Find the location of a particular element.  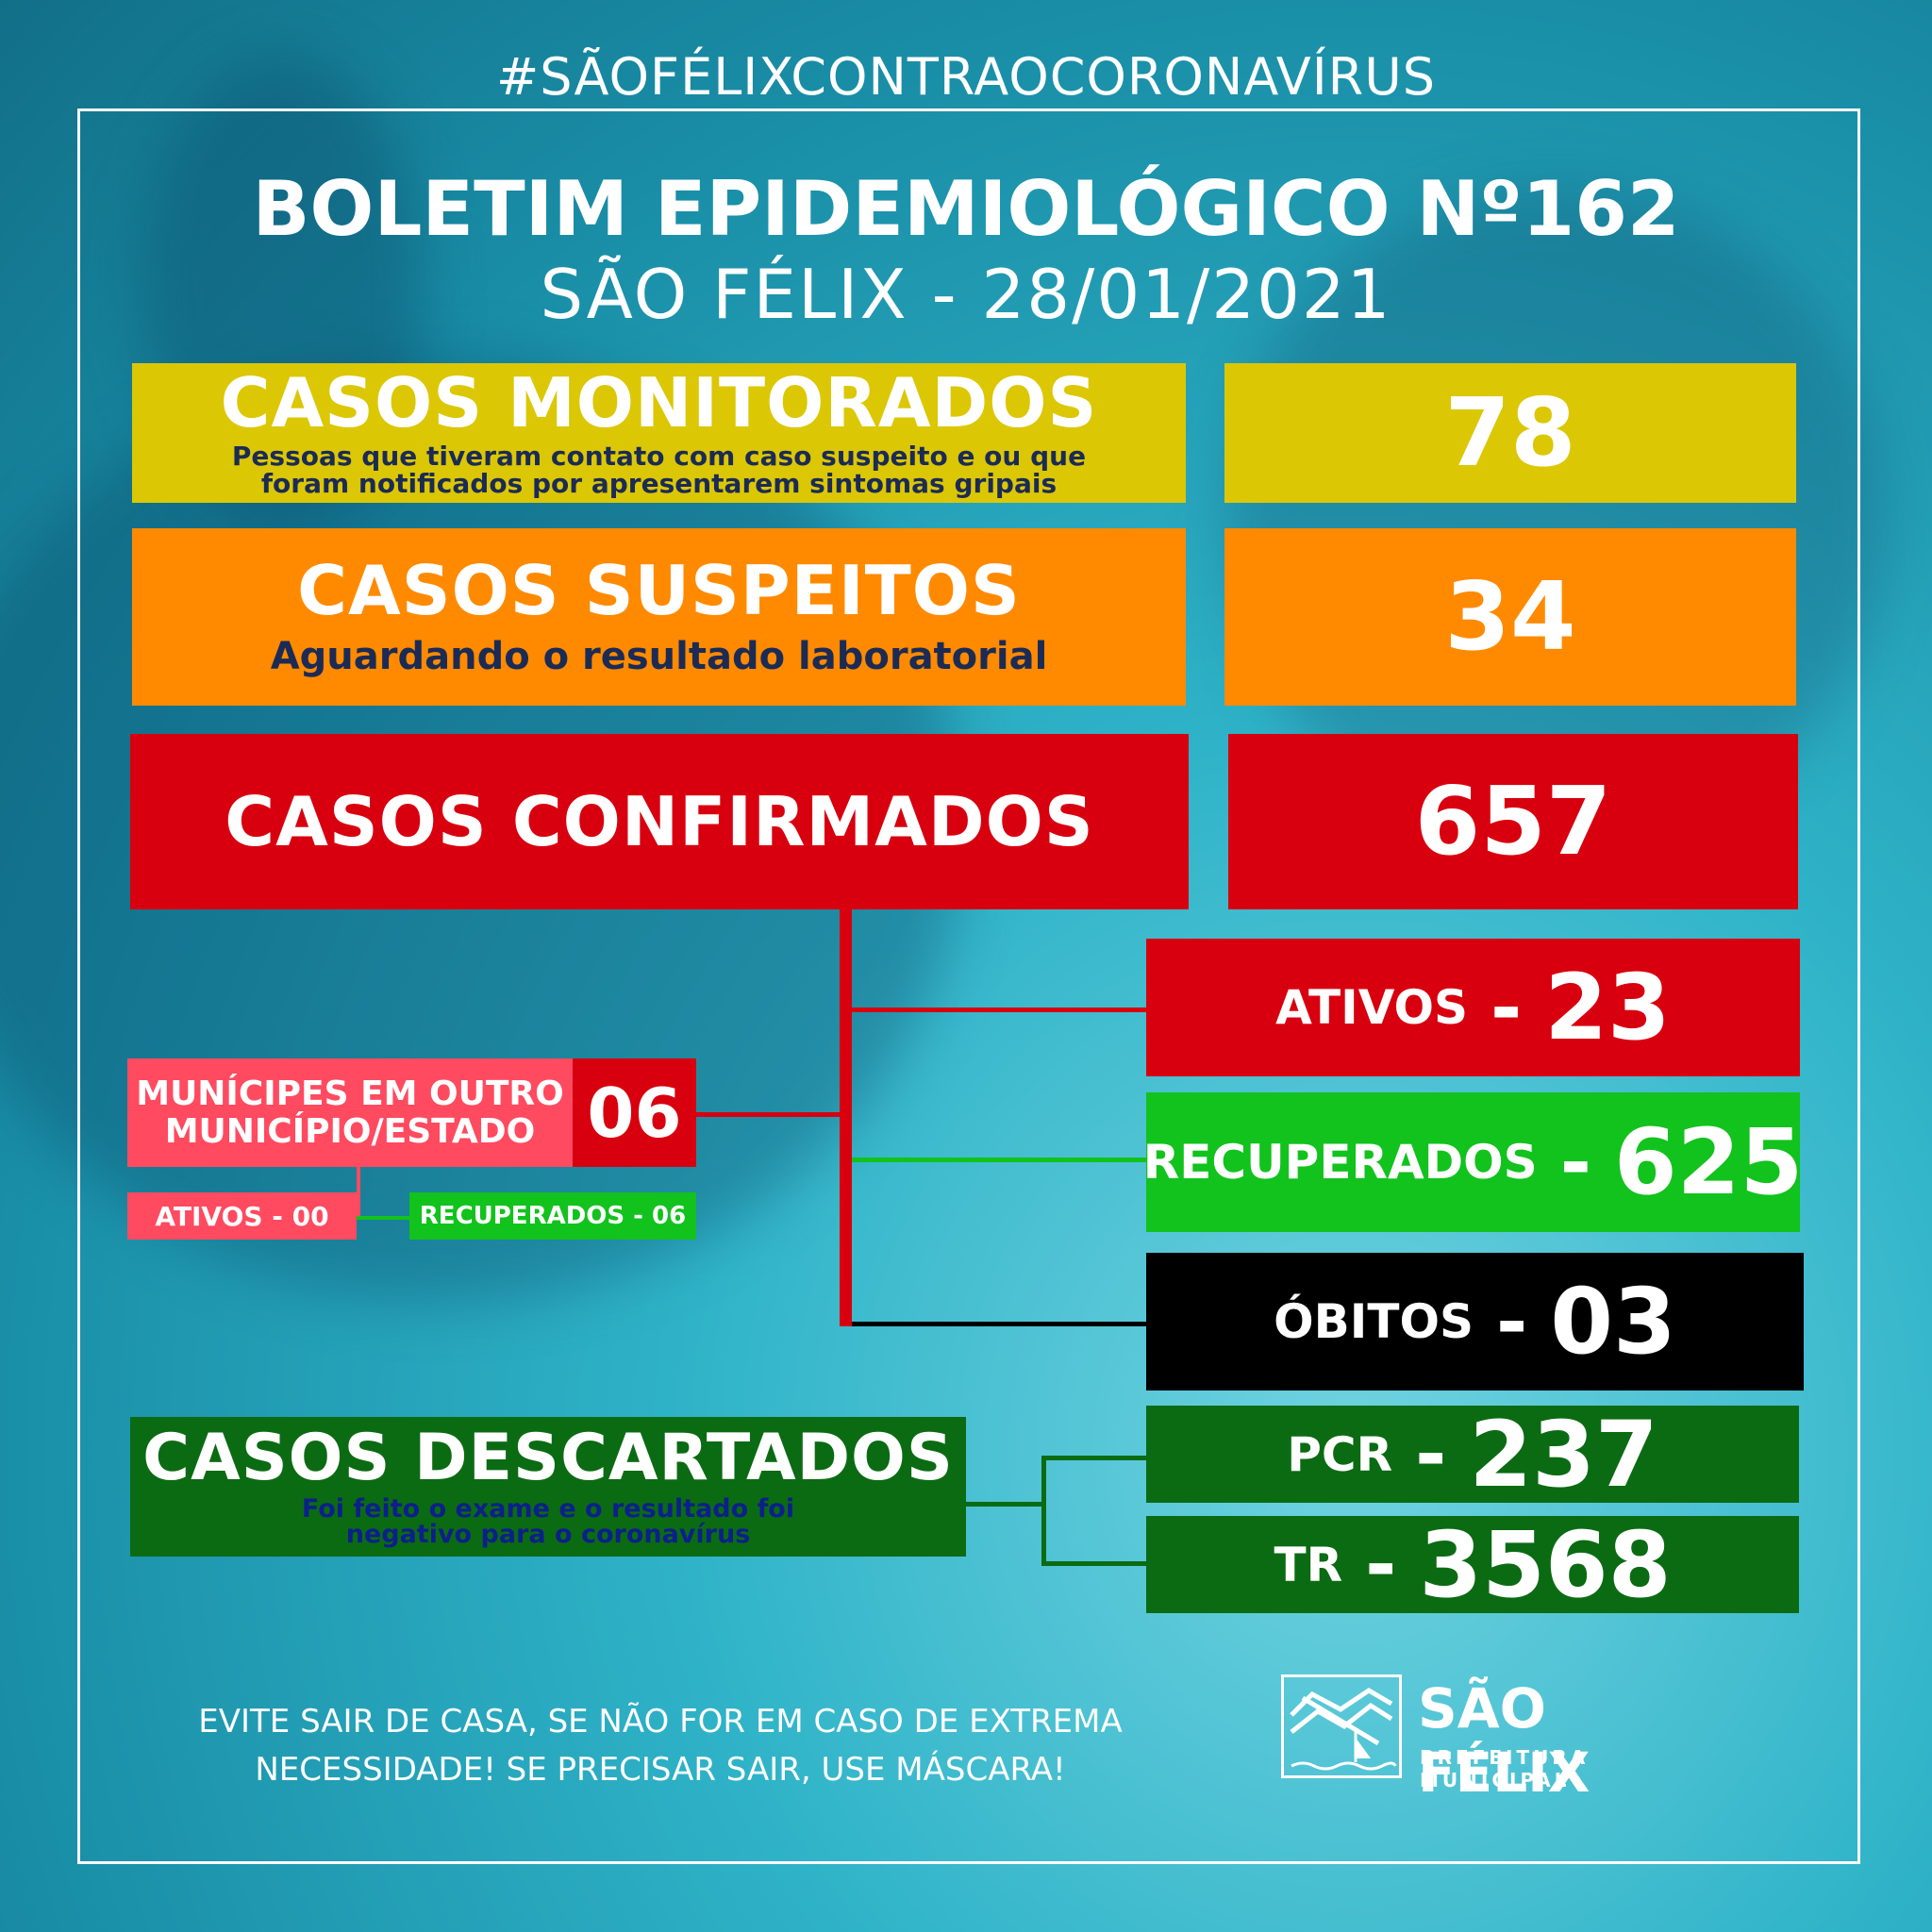

outro-municipio-sub-connector-v is located at coordinates (358, 1193).